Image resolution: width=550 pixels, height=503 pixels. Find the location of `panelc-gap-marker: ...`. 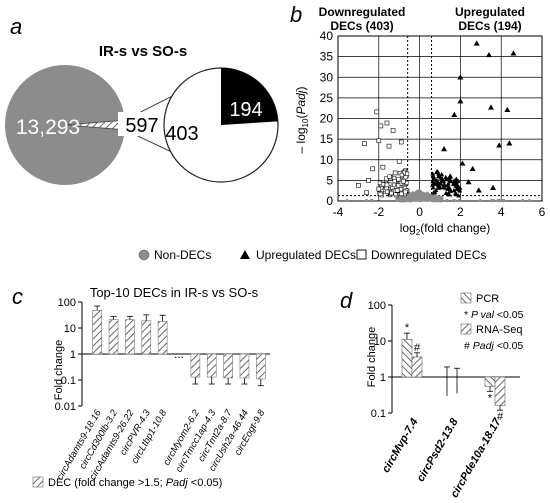

panelc-gap-marker: ... is located at coordinates (179, 354).